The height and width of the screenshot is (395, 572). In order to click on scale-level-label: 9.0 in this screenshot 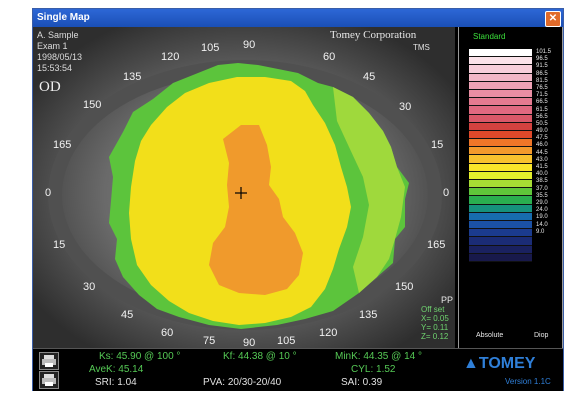, I will do `click(540, 231)`.